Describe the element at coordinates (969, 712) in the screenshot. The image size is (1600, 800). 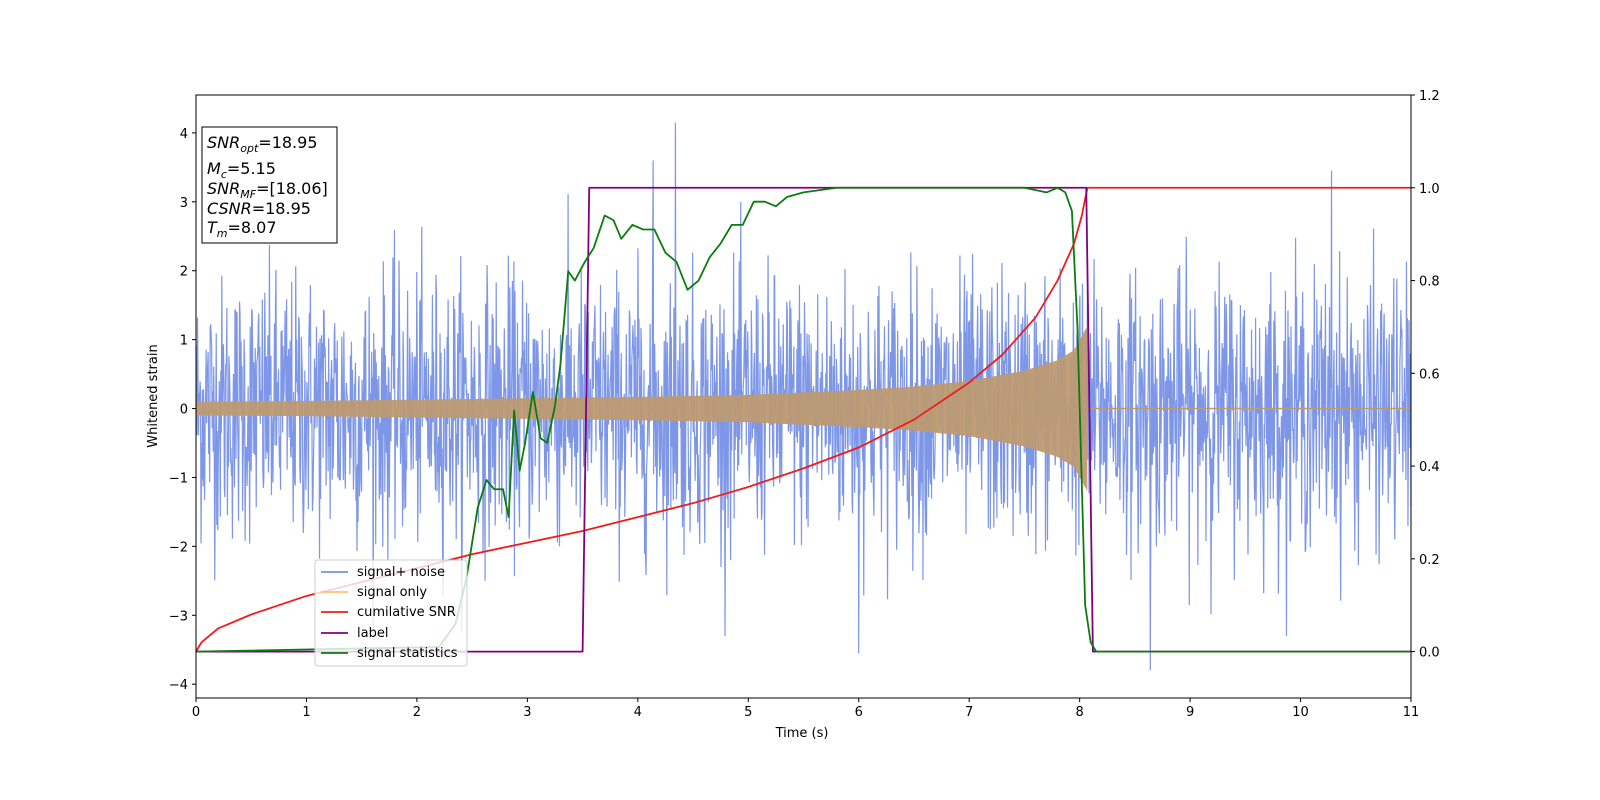
I see `x-tick-label: 7` at that location.